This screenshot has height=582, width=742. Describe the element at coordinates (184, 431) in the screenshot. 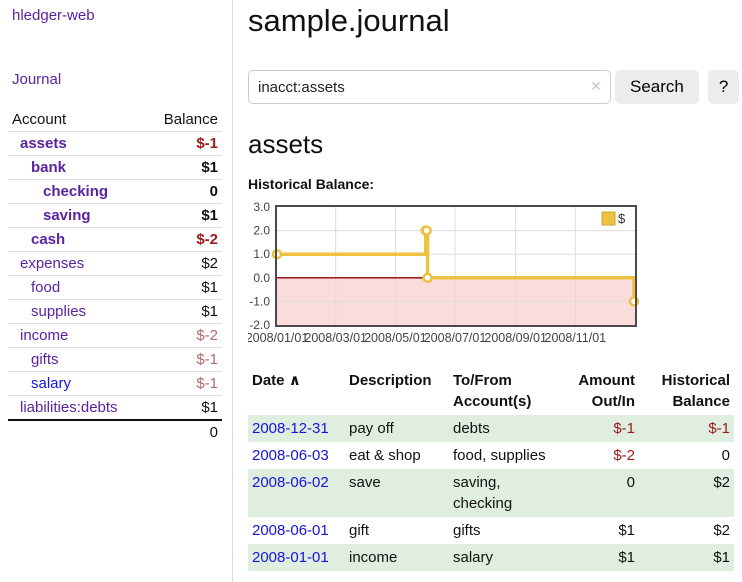

I see `accounts-total-value: 0` at that location.